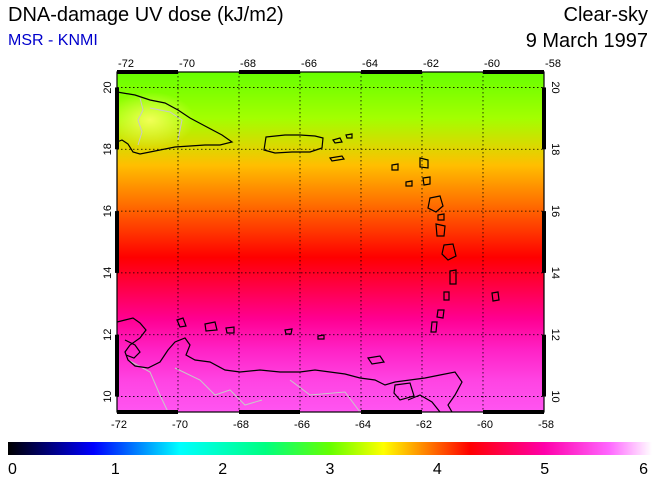 Image resolution: width=660 pixels, height=480 pixels. What do you see at coordinates (146, 15) in the screenshot?
I see `map-title: DNA-damage UV dose (kJ/m2)` at bounding box center [146, 15].